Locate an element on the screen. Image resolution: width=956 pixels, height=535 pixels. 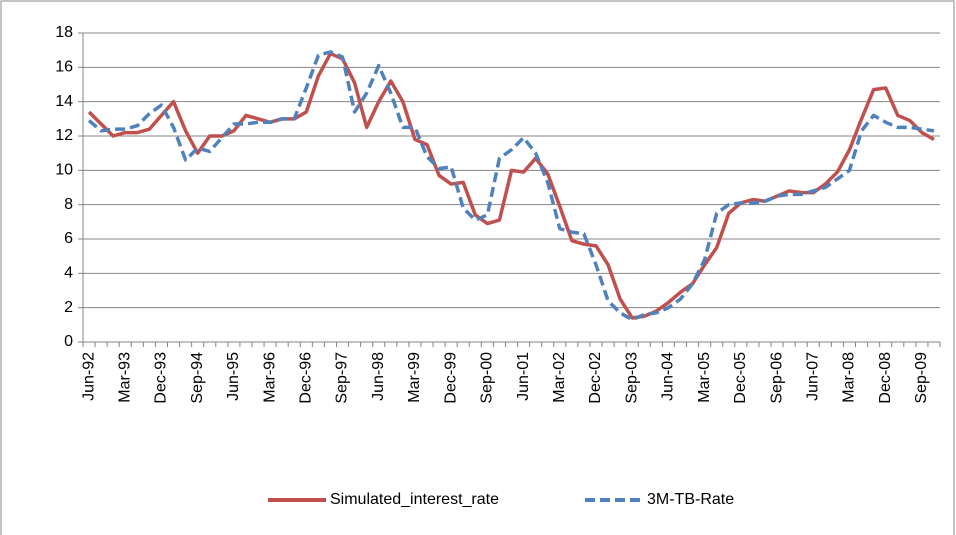
y-tick-label: 10 is located at coordinates (64, 170).